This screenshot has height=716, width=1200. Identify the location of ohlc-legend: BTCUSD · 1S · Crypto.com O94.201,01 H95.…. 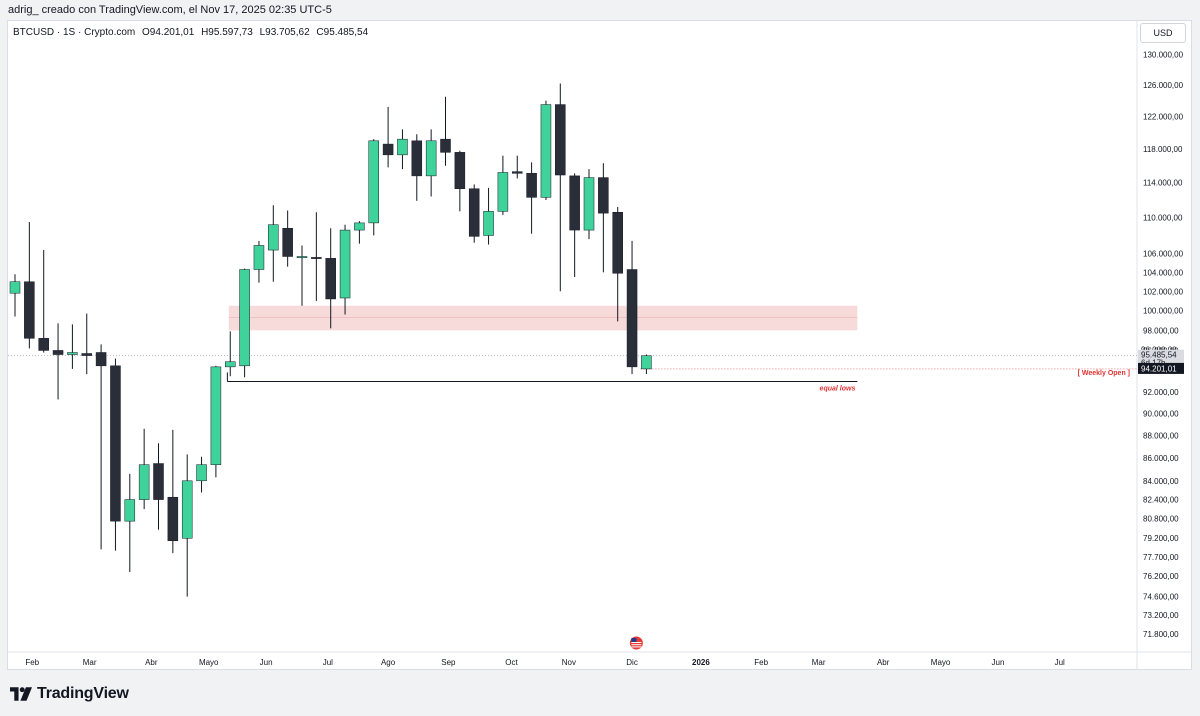
(192, 32).